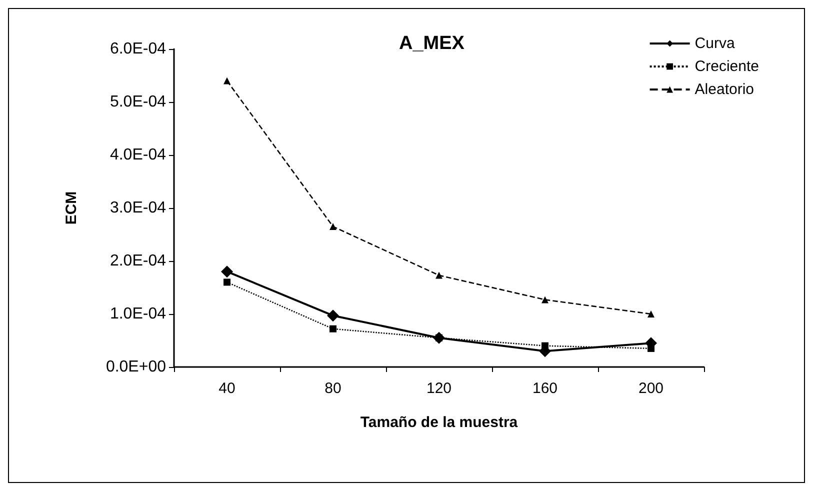  What do you see at coordinates (727, 66) in the screenshot?
I see `legend-label: Creciente` at bounding box center [727, 66].